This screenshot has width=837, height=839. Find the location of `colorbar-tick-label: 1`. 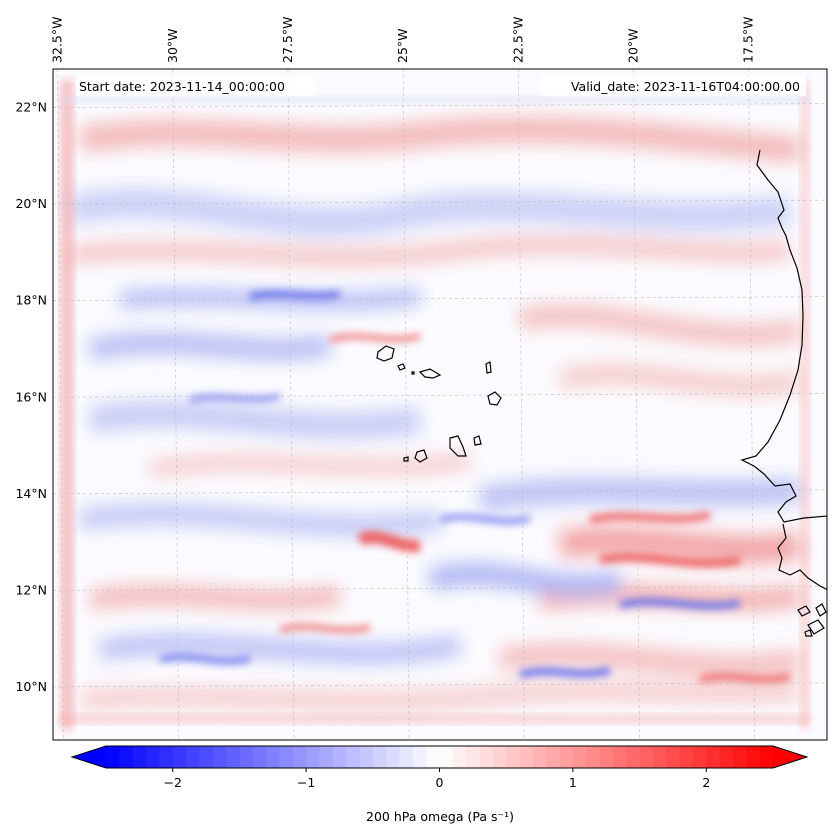

colorbar-tick-label: 1 is located at coordinates (573, 782).